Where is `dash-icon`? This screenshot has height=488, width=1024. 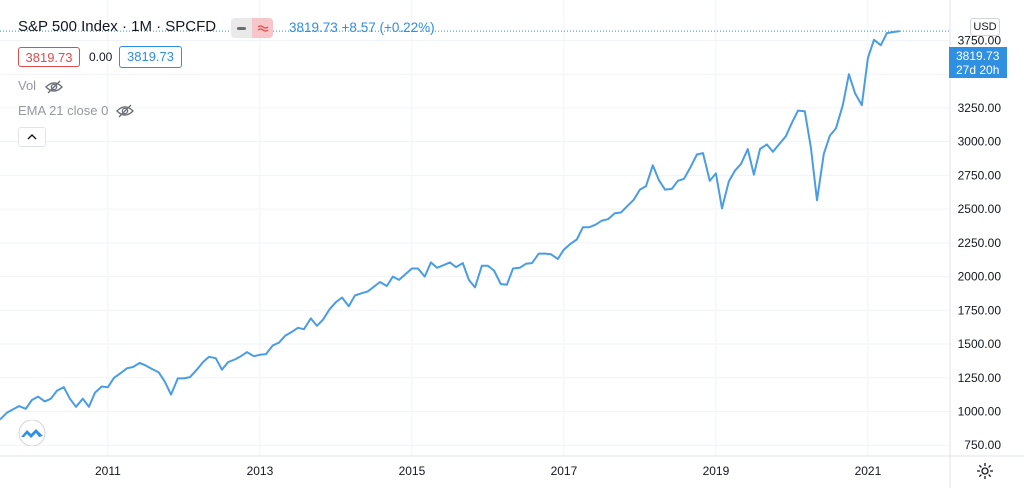
dash-icon is located at coordinates (241, 28).